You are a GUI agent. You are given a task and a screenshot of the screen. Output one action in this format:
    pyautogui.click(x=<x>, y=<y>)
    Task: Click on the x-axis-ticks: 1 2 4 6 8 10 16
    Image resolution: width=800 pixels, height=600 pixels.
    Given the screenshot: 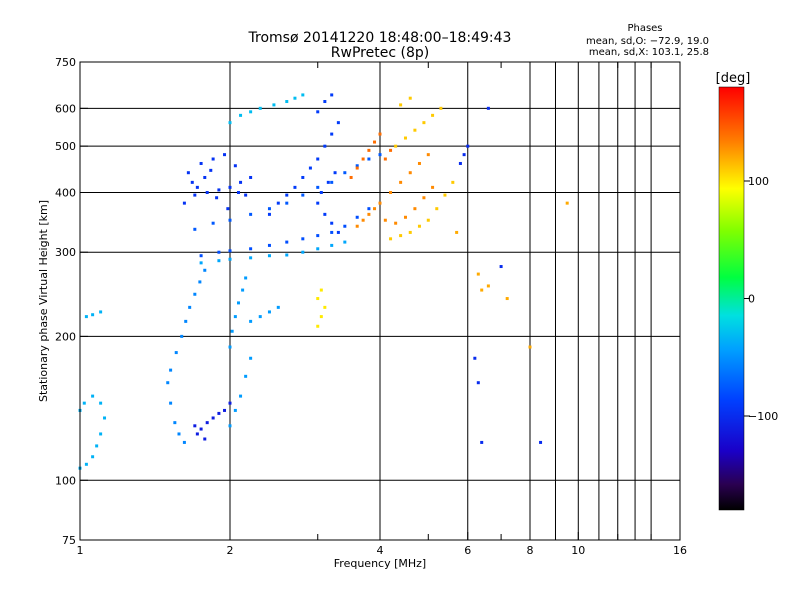 What is the action you would take?
    pyautogui.click(x=382, y=544)
    